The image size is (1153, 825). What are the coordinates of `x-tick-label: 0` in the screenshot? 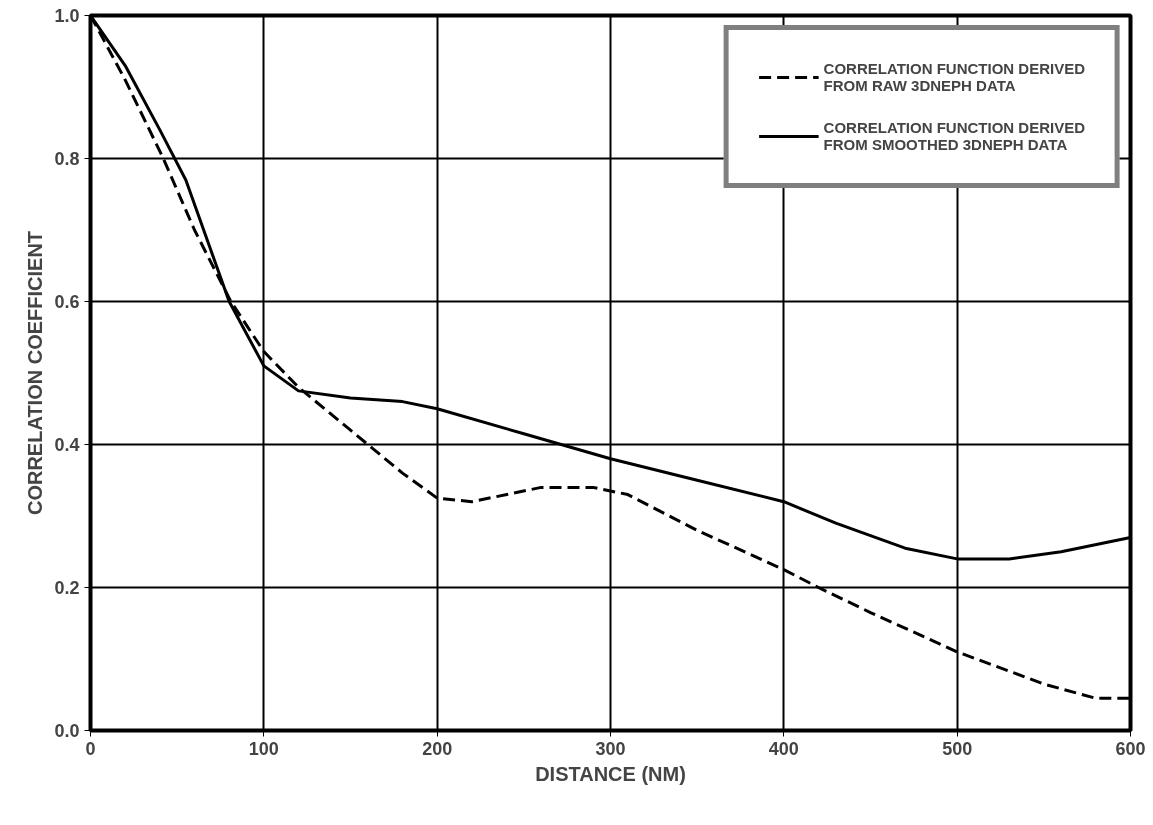 It's located at (90, 748).